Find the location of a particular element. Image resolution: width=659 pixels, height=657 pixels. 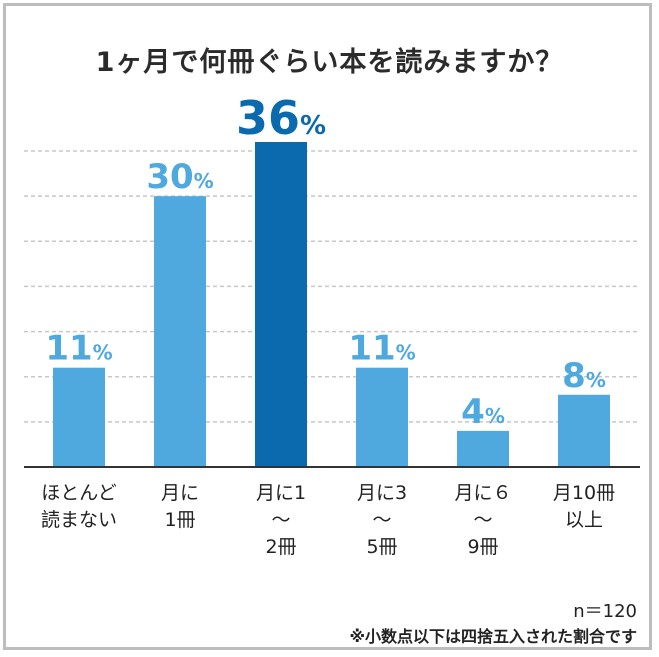

data-label: 8% is located at coordinates (584, 376).